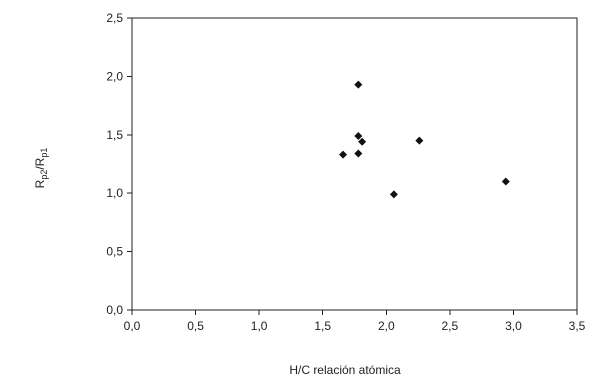 This screenshot has width=602, height=382. What do you see at coordinates (44, 153) in the screenshot?
I see `y-axis-title-sub2: p1` at bounding box center [44, 153].